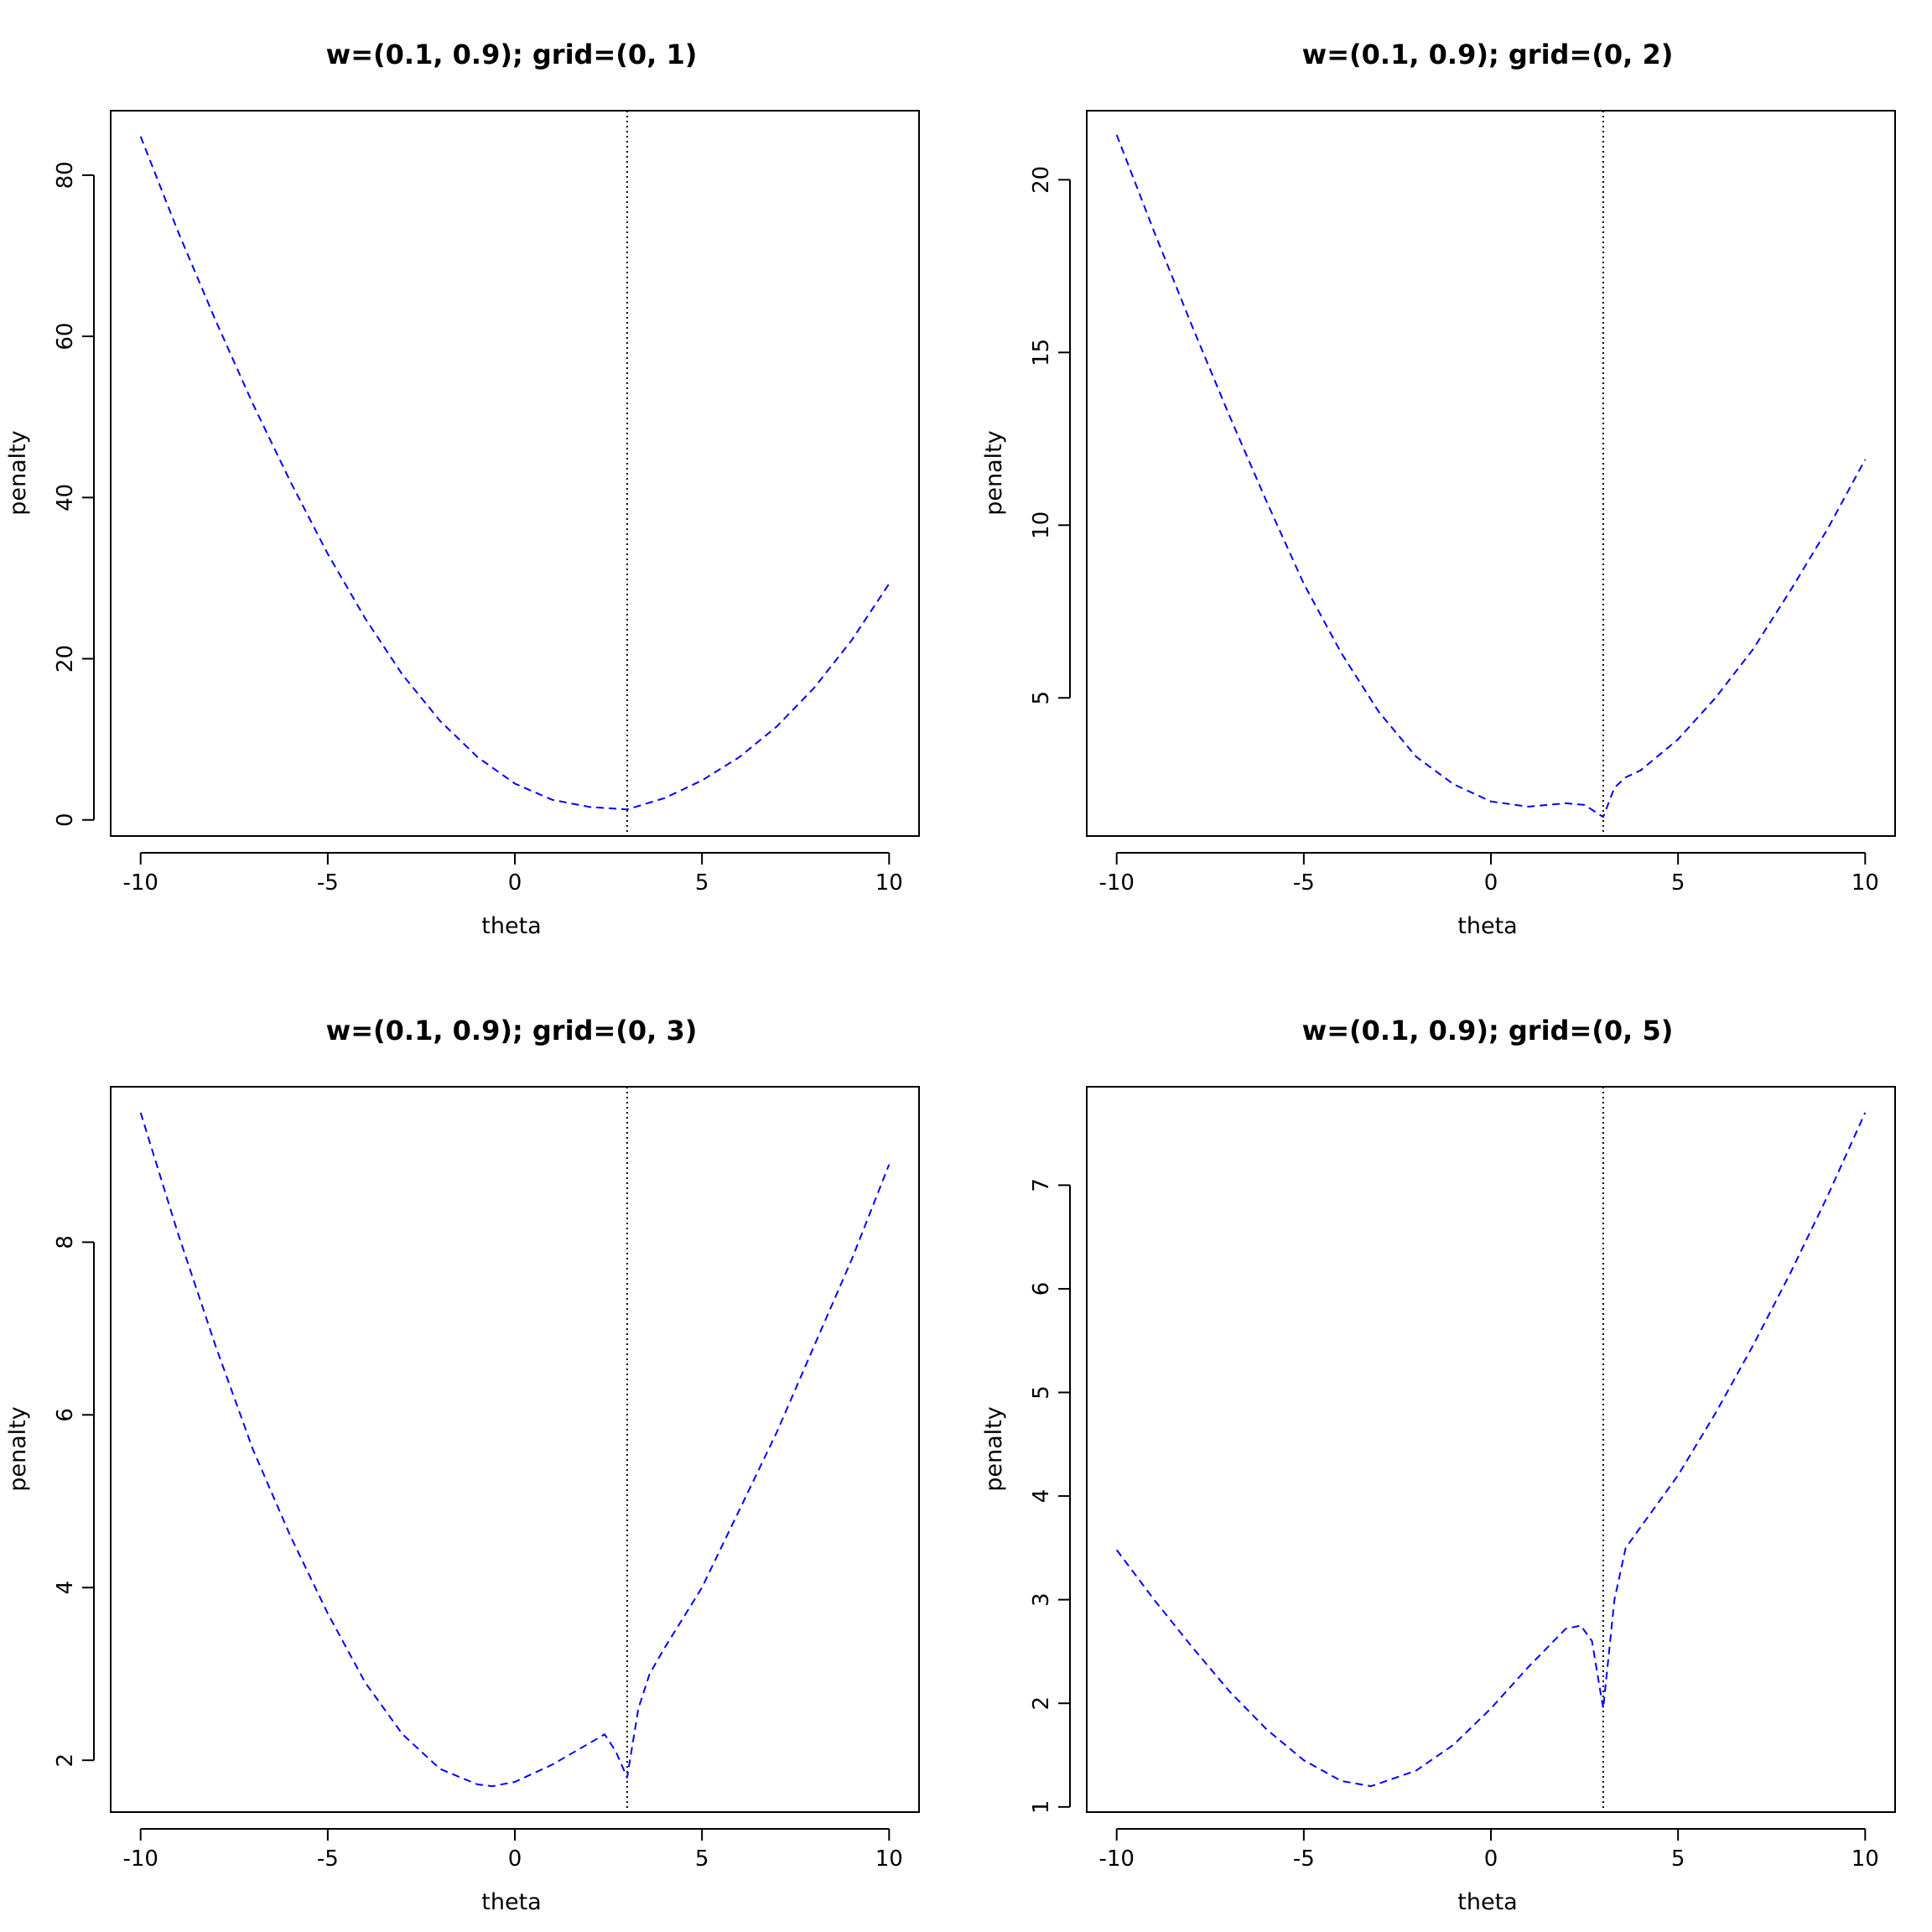  I want to click on y-tick-label: 80, so click(65, 175).